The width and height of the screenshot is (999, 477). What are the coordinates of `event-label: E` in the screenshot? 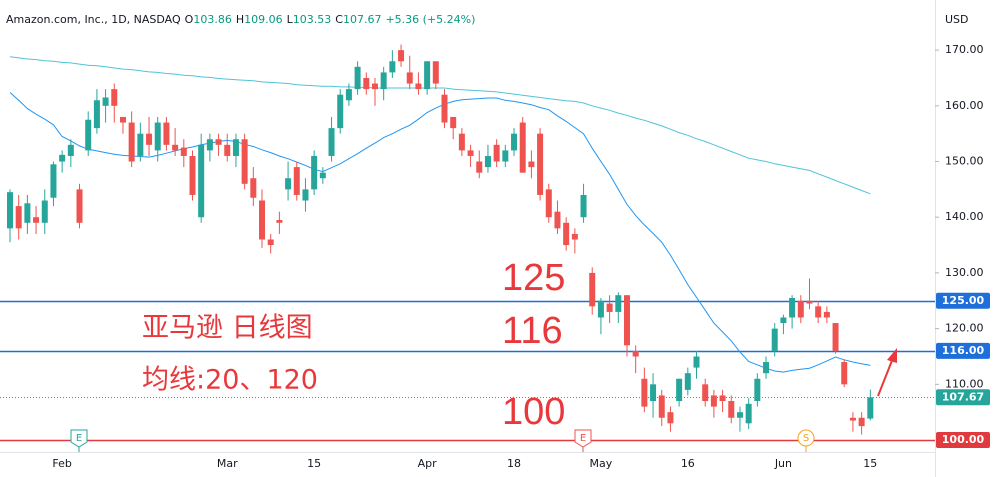 It's located at (583, 438).